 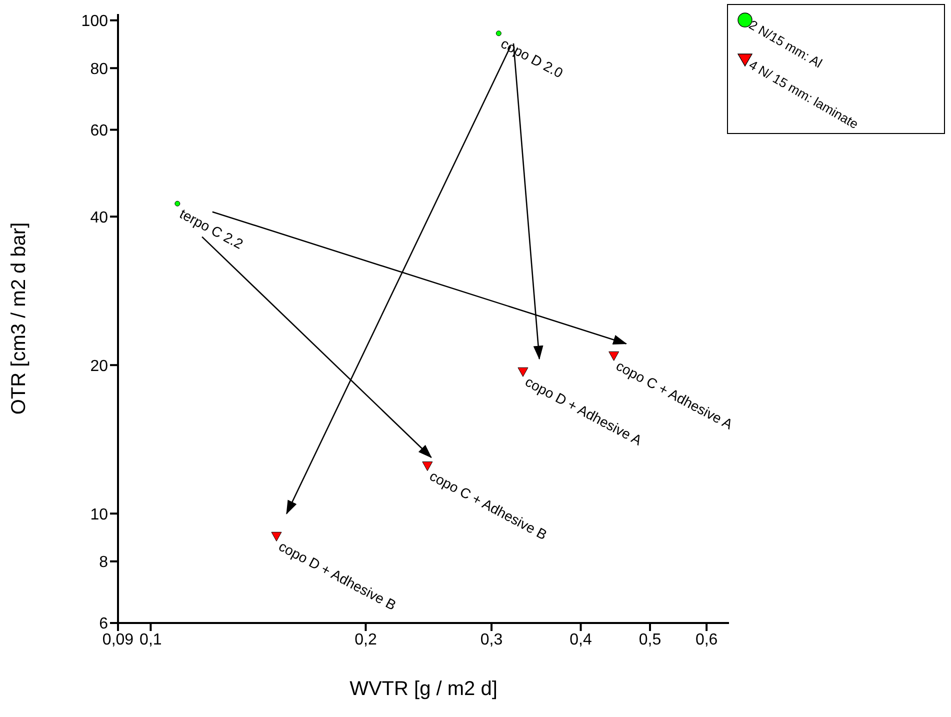 What do you see at coordinates (365, 639) in the screenshot?
I see `x-tick-label: 0,2` at bounding box center [365, 639].